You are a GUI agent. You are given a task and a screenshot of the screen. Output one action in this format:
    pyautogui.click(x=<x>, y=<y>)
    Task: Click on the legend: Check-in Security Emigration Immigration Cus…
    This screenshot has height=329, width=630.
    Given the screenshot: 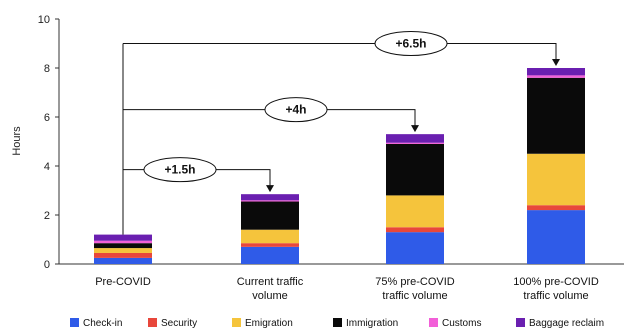 What is the action you would take?
    pyautogui.click(x=337, y=323)
    